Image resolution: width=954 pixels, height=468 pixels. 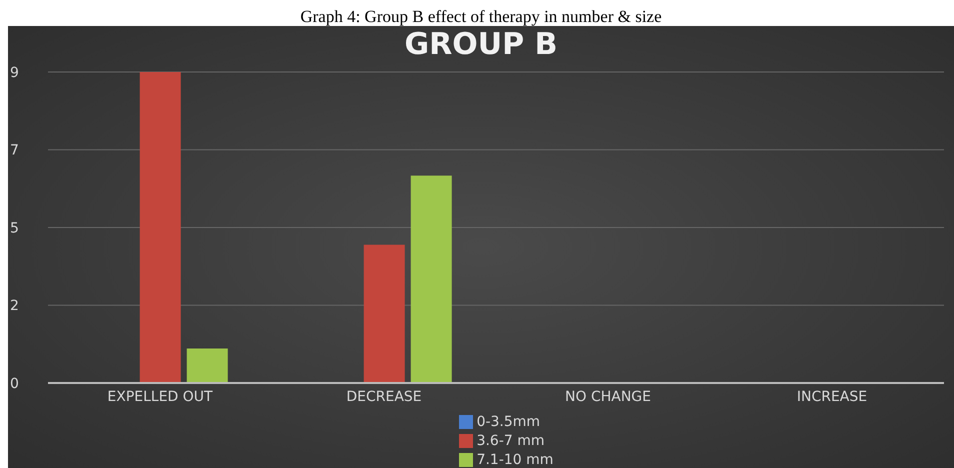 I want to click on chart-title: GROUP B, so click(x=481, y=45).